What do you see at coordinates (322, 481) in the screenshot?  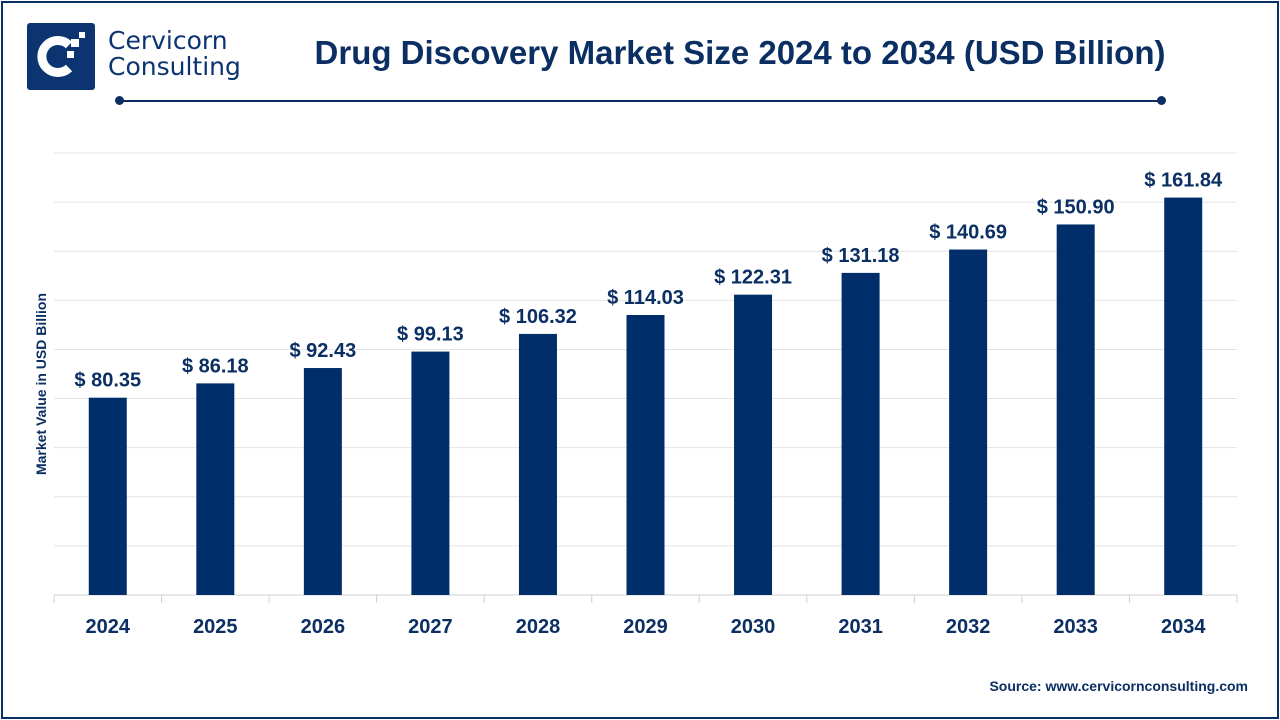 I see `bar-2026` at bounding box center [322, 481].